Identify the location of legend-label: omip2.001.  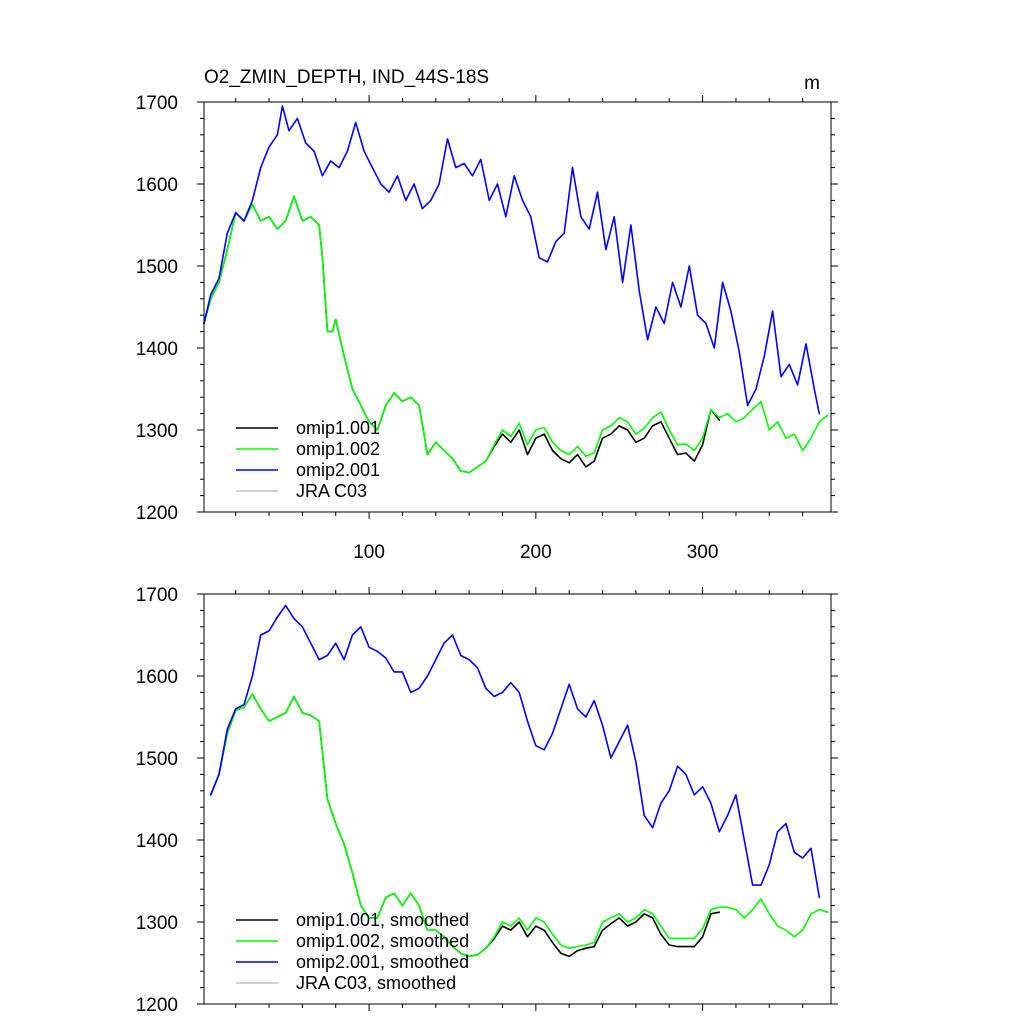
(338, 470).